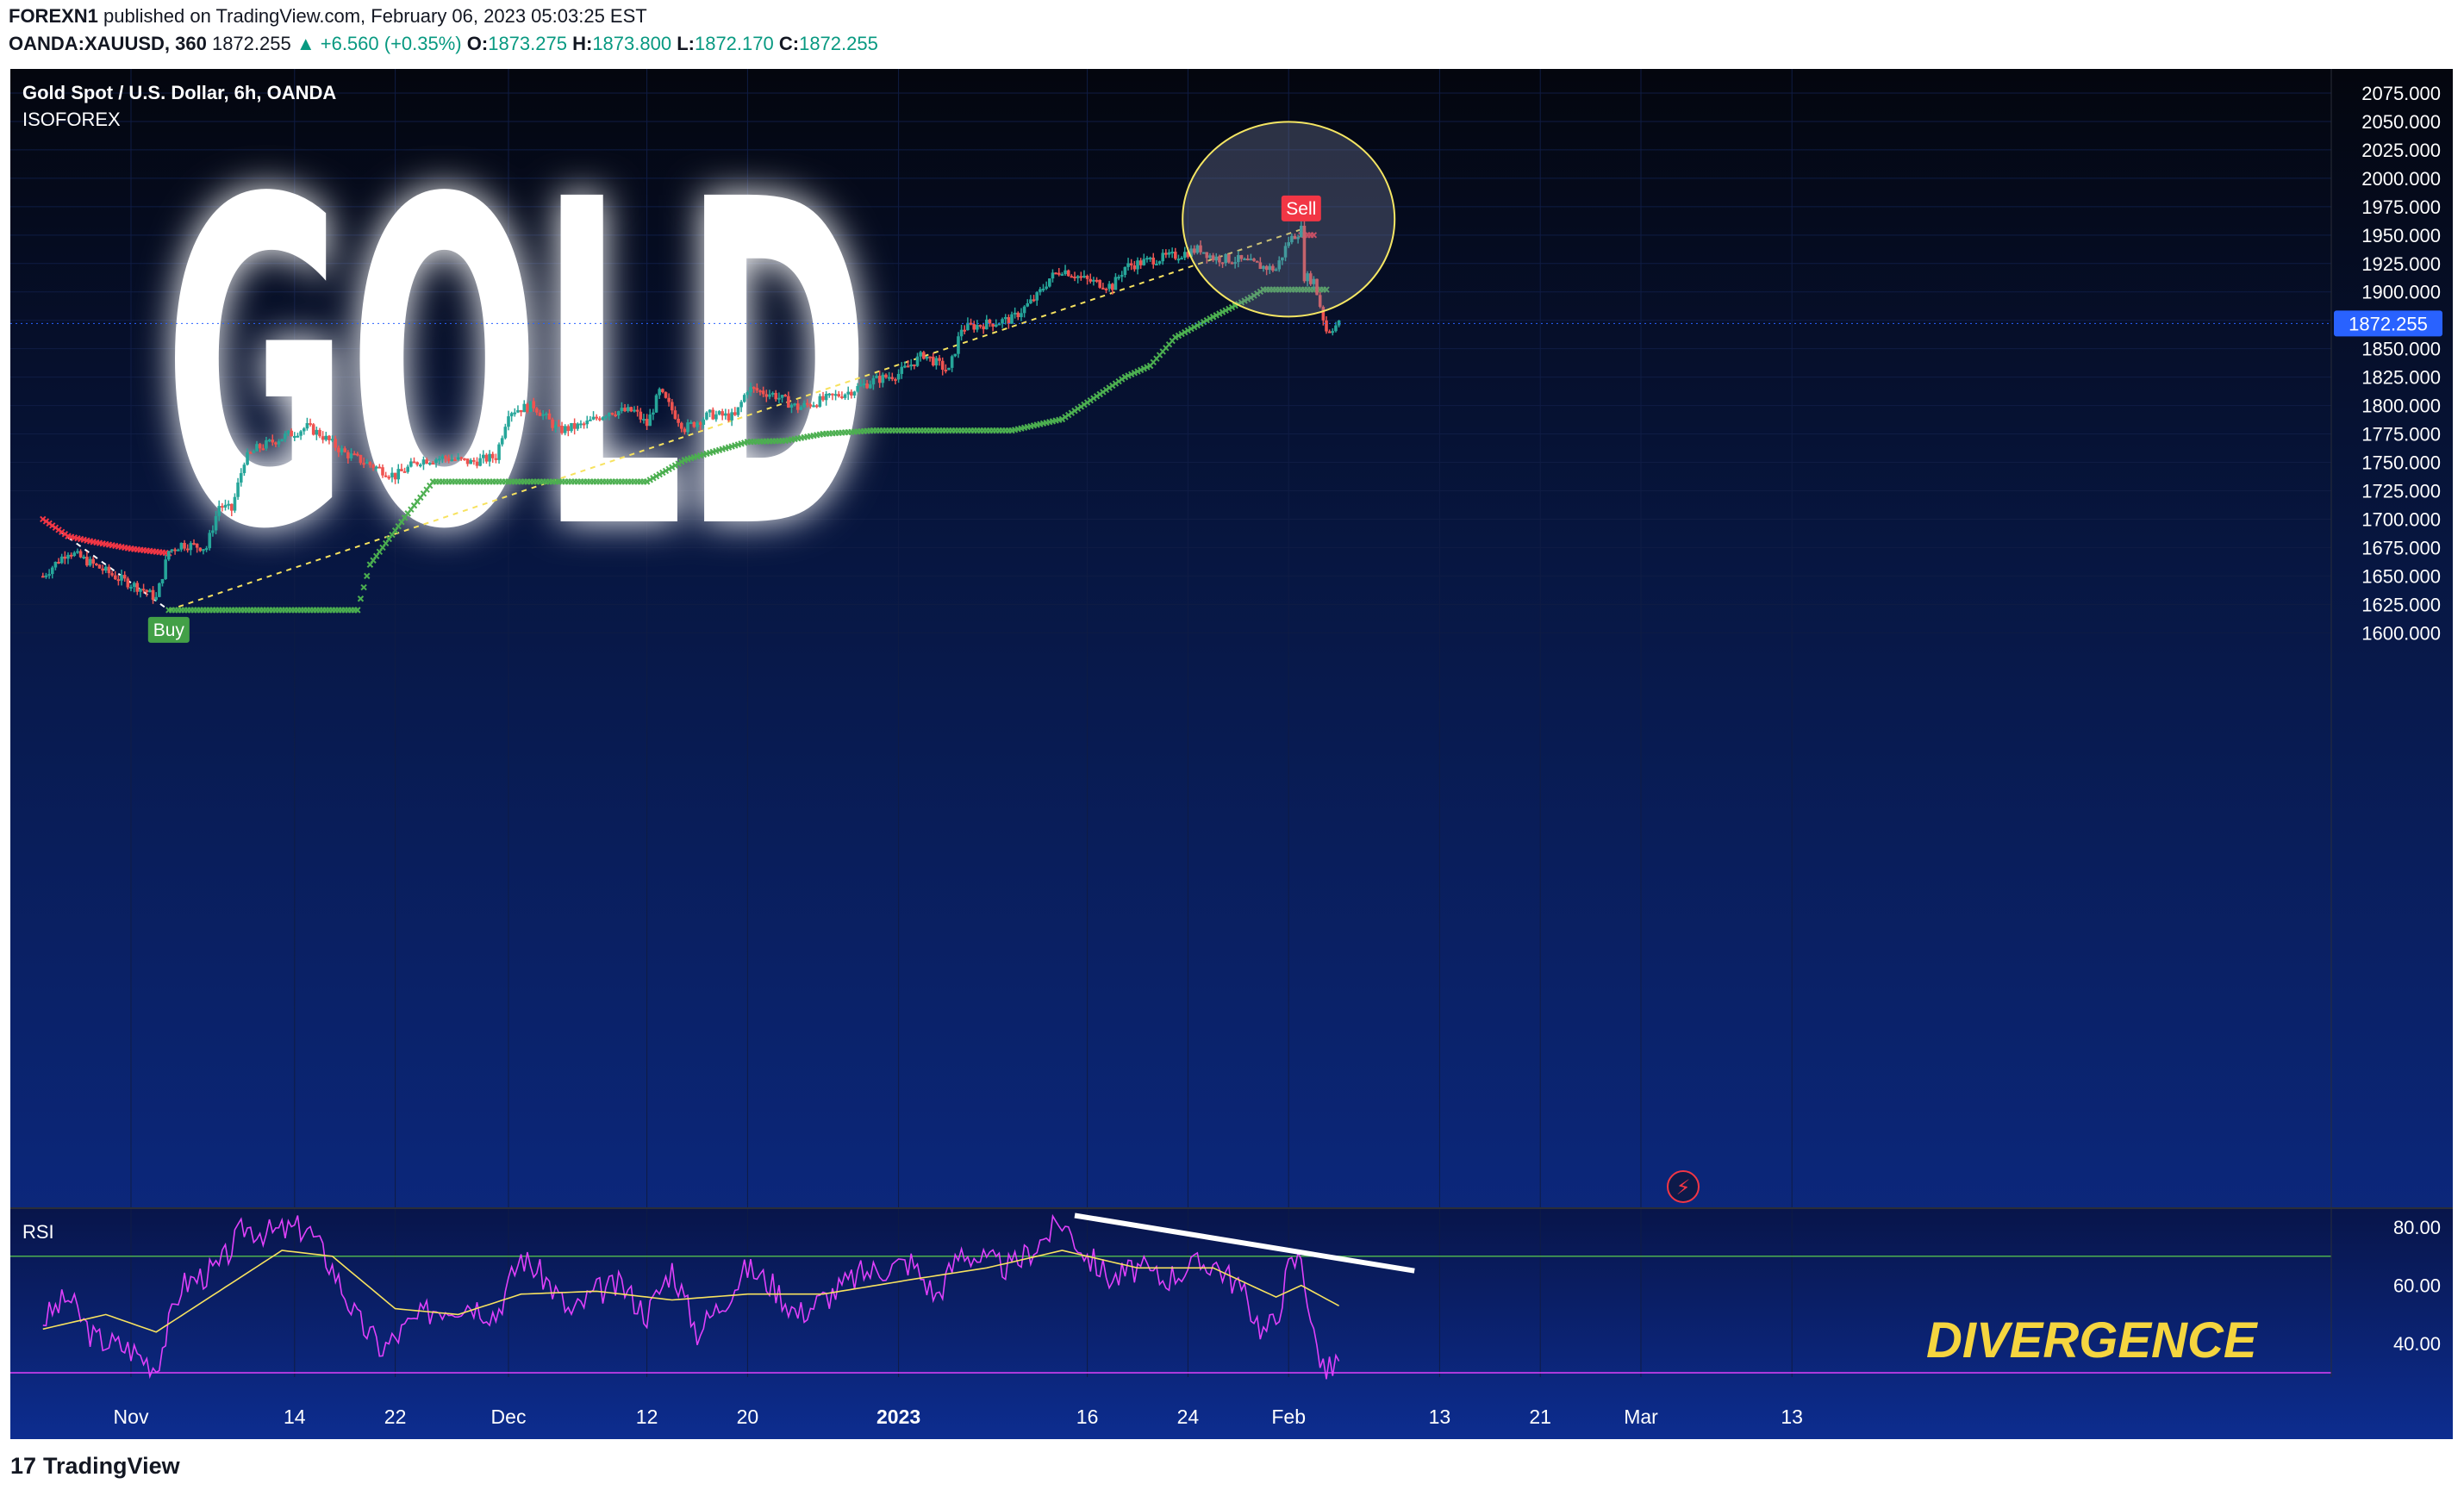  I want to click on rsi-axis: 80.00 60.00 40.00, so click(2417, 1286).